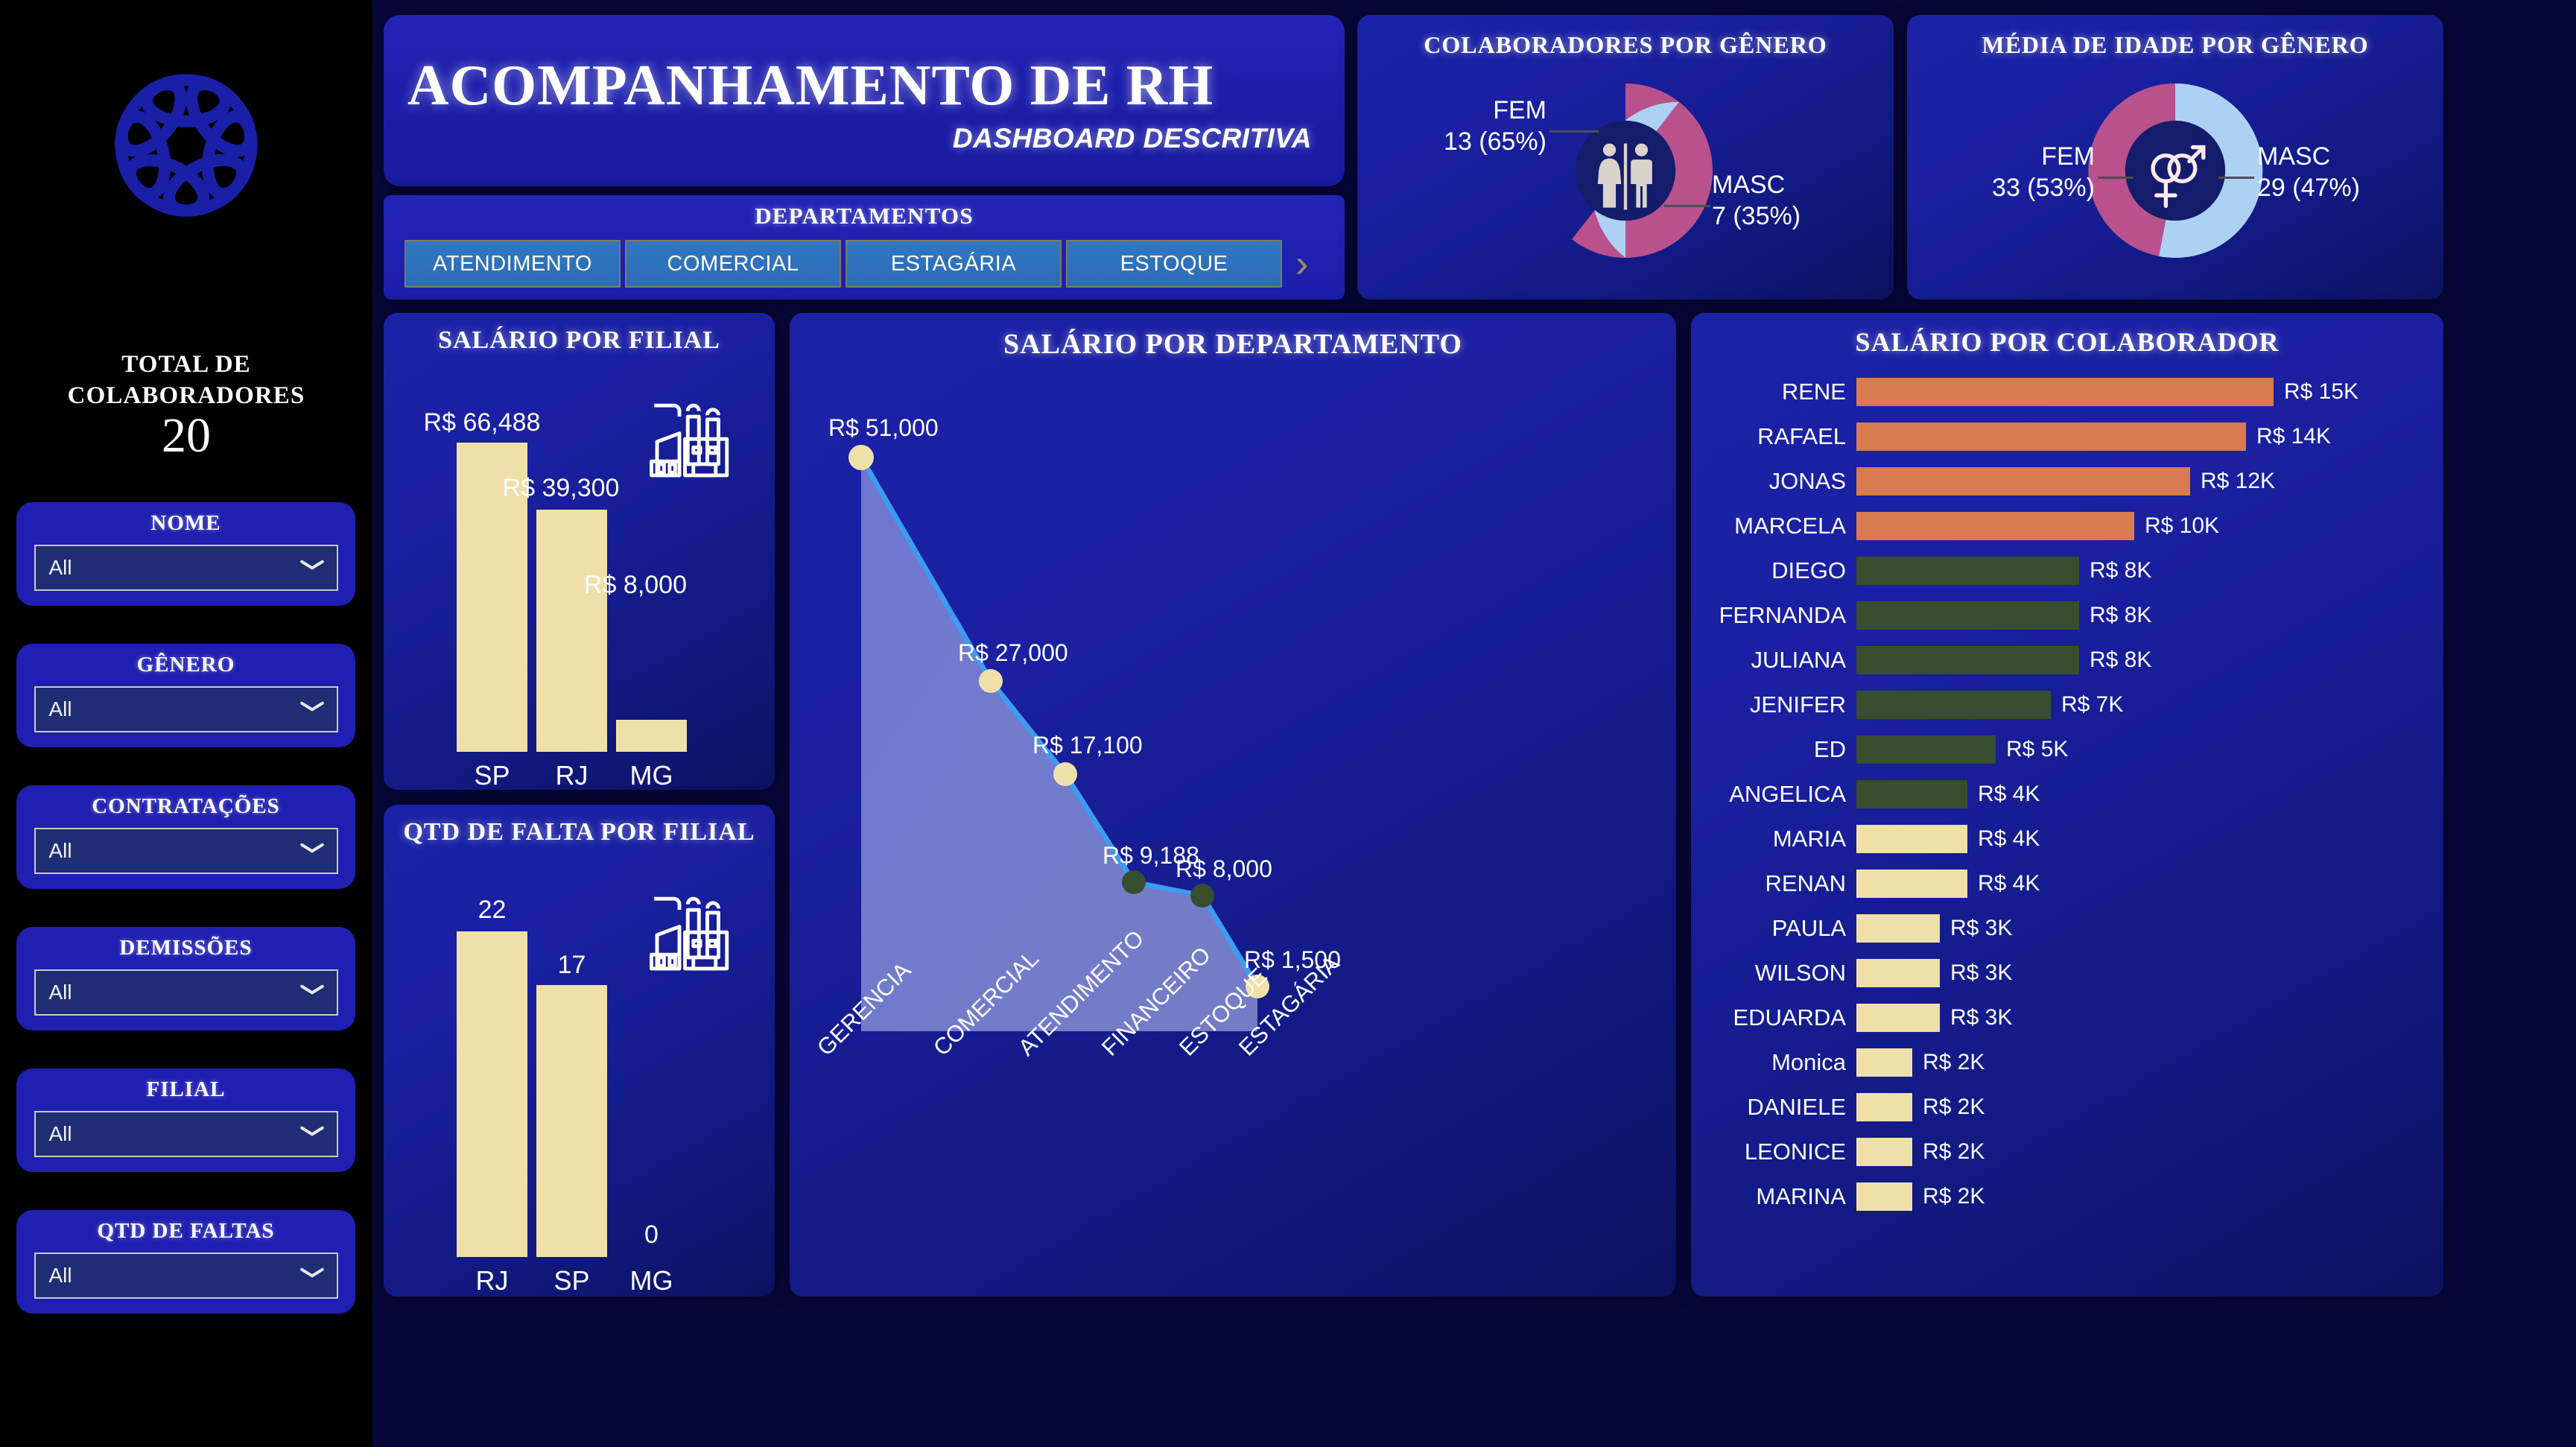 The image size is (2576, 1447). What do you see at coordinates (186, 851) in the screenshot?
I see `filter-contratacoes-dropdown: All` at bounding box center [186, 851].